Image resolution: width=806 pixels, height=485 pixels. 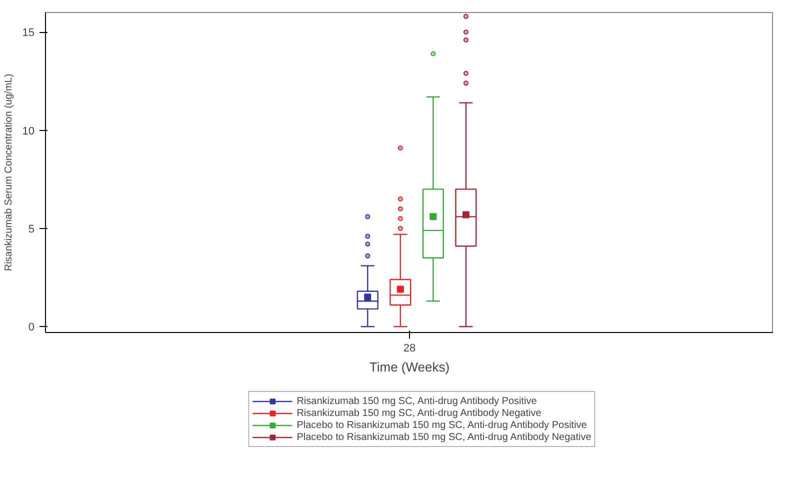 I want to click on legend-label: Risankizumab 150 mg SC, Anti-drug Antibody Negative, so click(x=419, y=413).